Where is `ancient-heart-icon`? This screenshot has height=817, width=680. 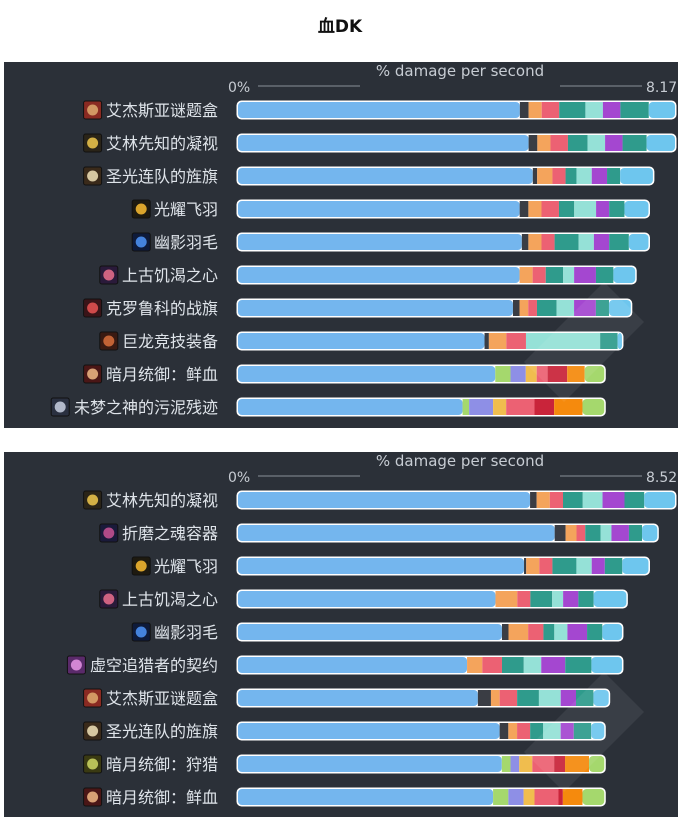
ancient-heart-icon is located at coordinates (109, 599).